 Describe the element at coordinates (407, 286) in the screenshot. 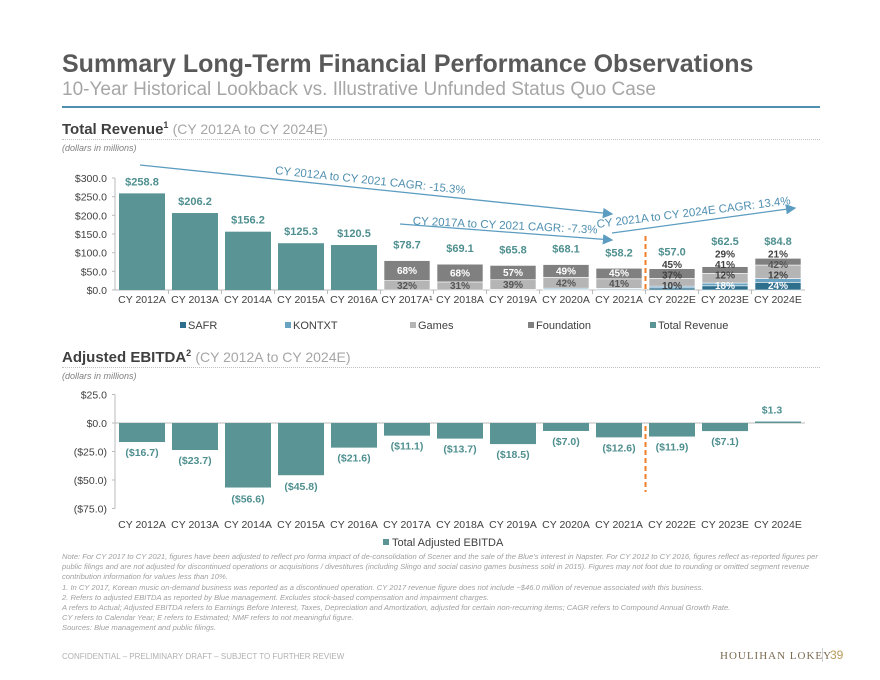

I see `segment-label: 32%` at that location.